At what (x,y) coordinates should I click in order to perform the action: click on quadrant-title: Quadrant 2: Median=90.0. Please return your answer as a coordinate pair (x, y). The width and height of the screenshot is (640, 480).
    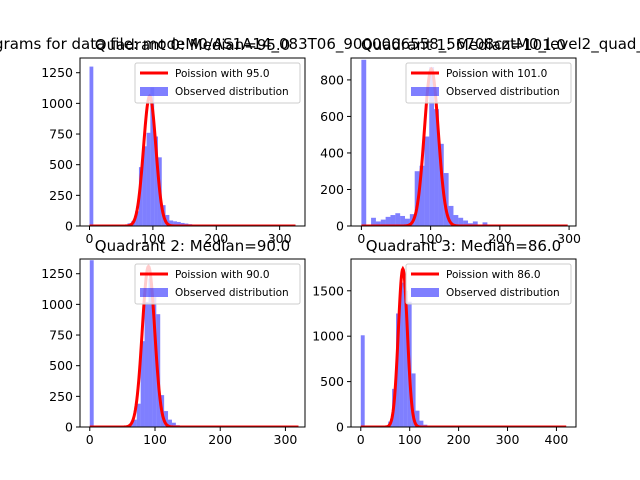
    Looking at the image, I should click on (192, 246).